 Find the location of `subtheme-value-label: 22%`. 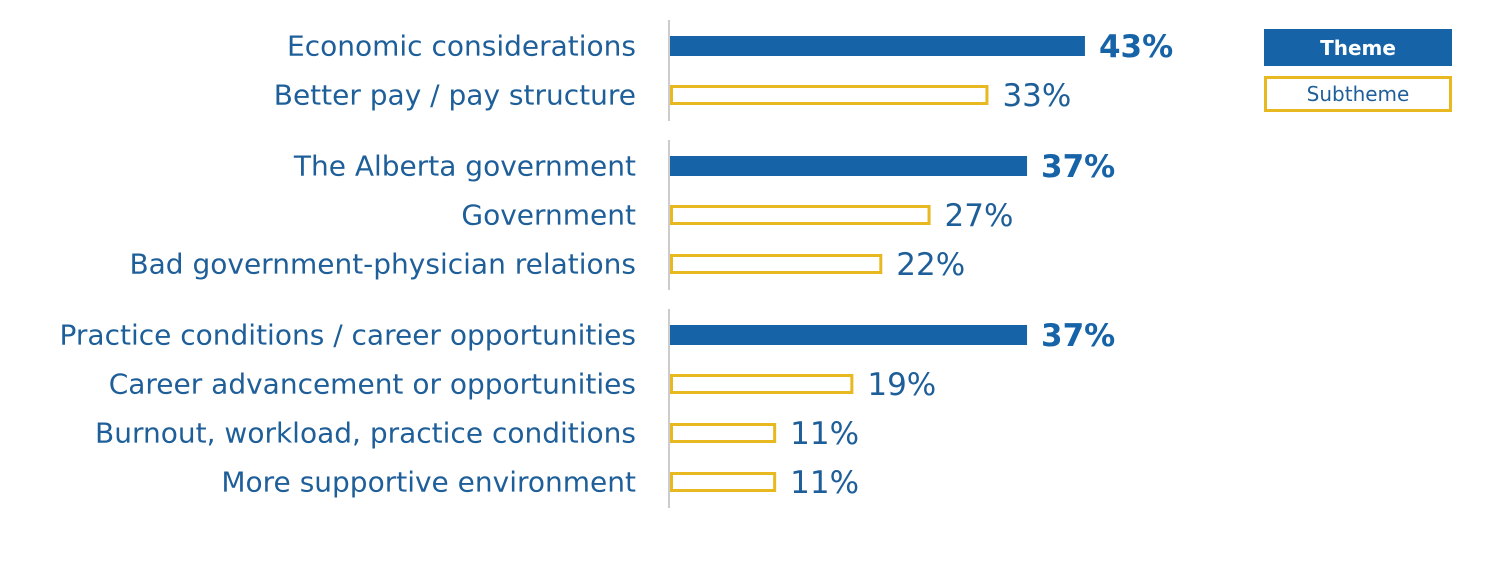

subtheme-value-label: 22% is located at coordinates (930, 265).